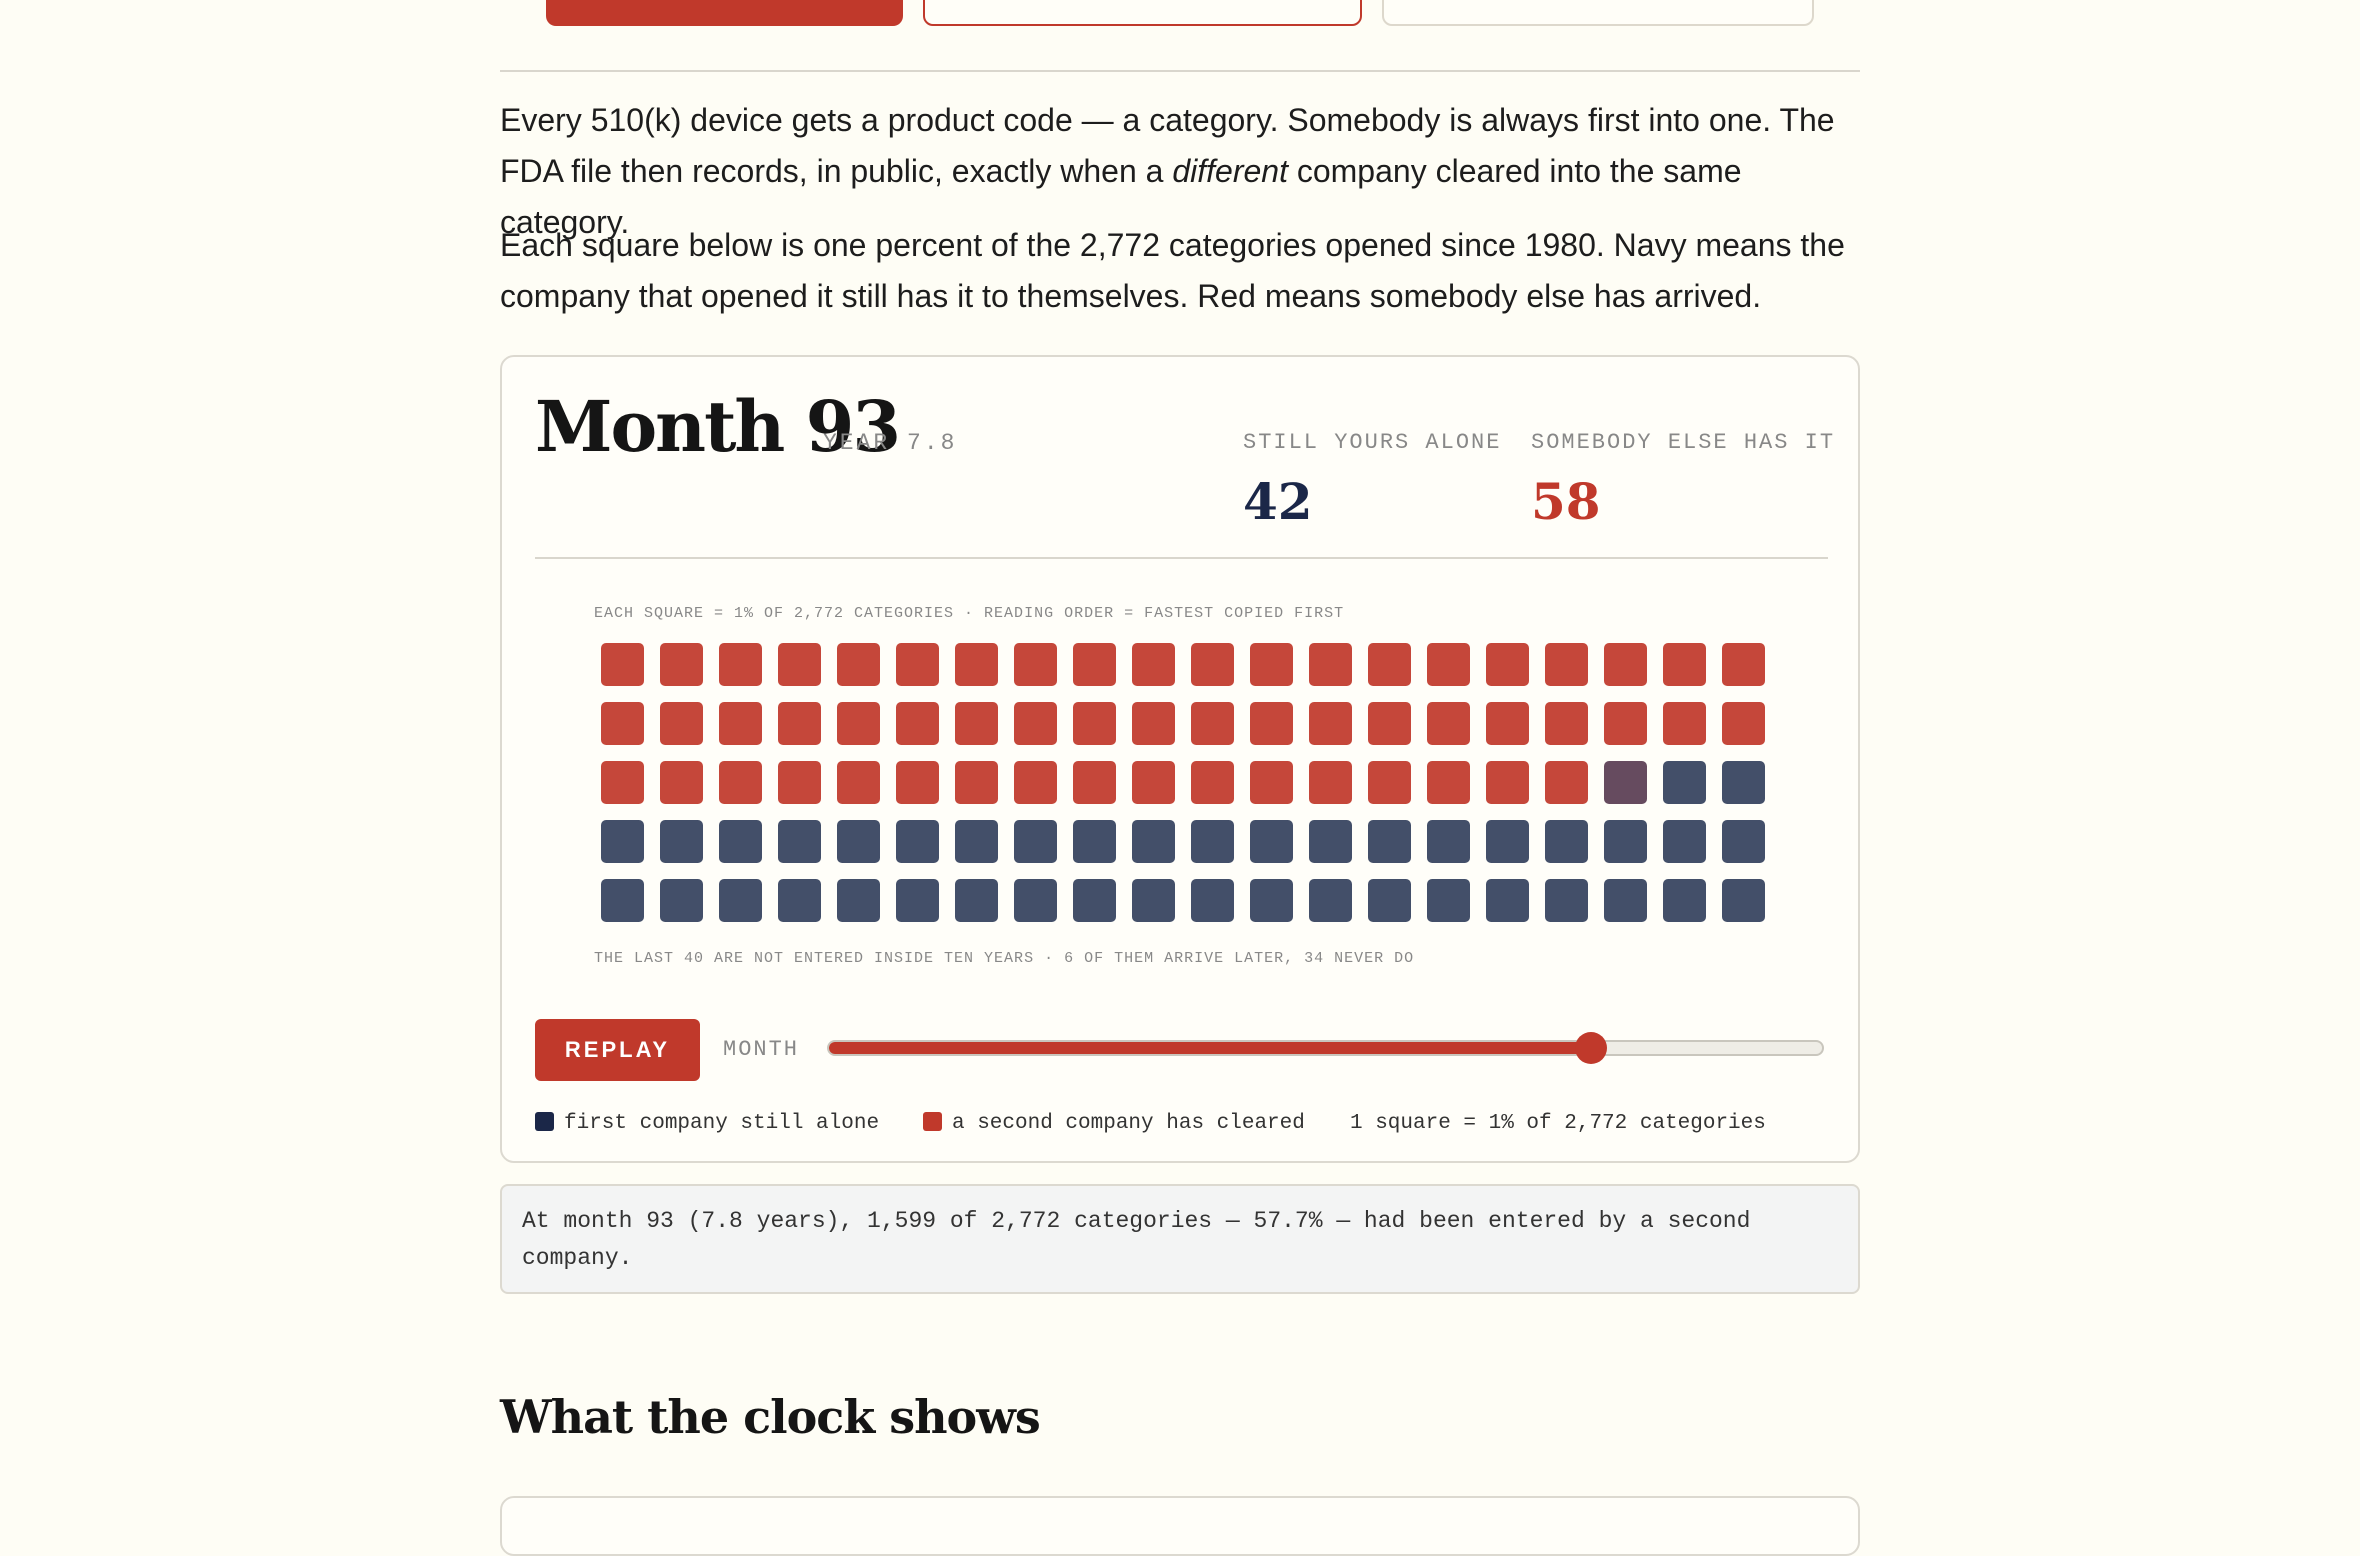 The height and width of the screenshot is (1556, 2360). Describe the element at coordinates (1372, 442) in the screenshot. I see `alone-stat-label: STILL YOURS ALONE` at that location.